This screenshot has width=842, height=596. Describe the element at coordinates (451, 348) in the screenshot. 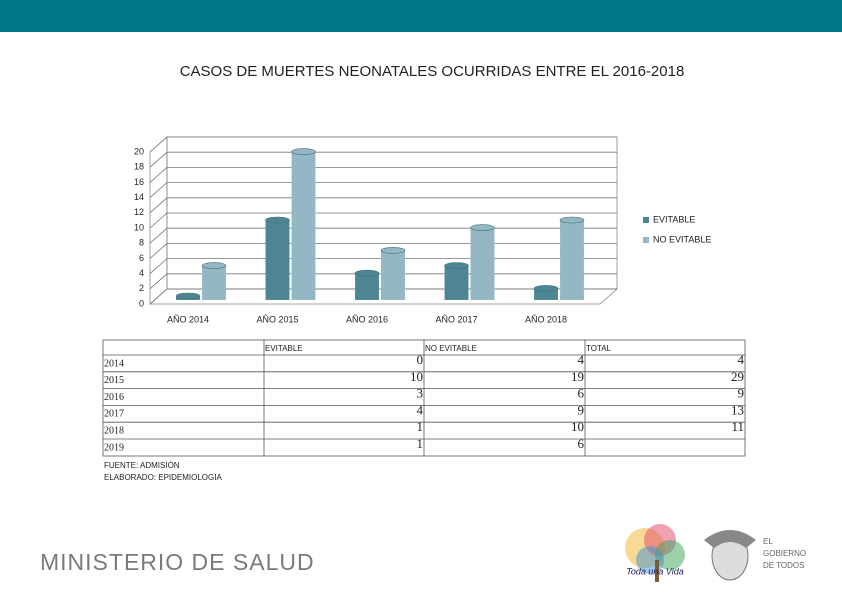

I see `table-header: NO EVITABLE` at that location.